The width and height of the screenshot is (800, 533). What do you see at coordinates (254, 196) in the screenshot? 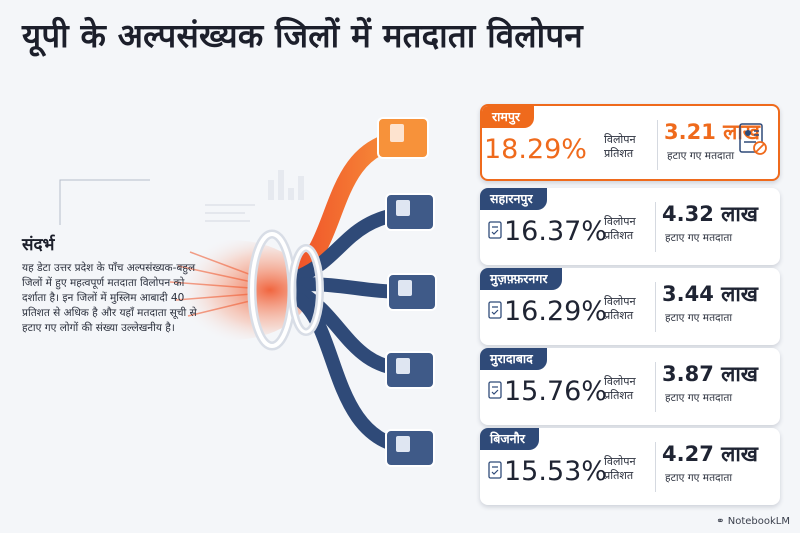
I see `background-sketch` at bounding box center [254, 196].